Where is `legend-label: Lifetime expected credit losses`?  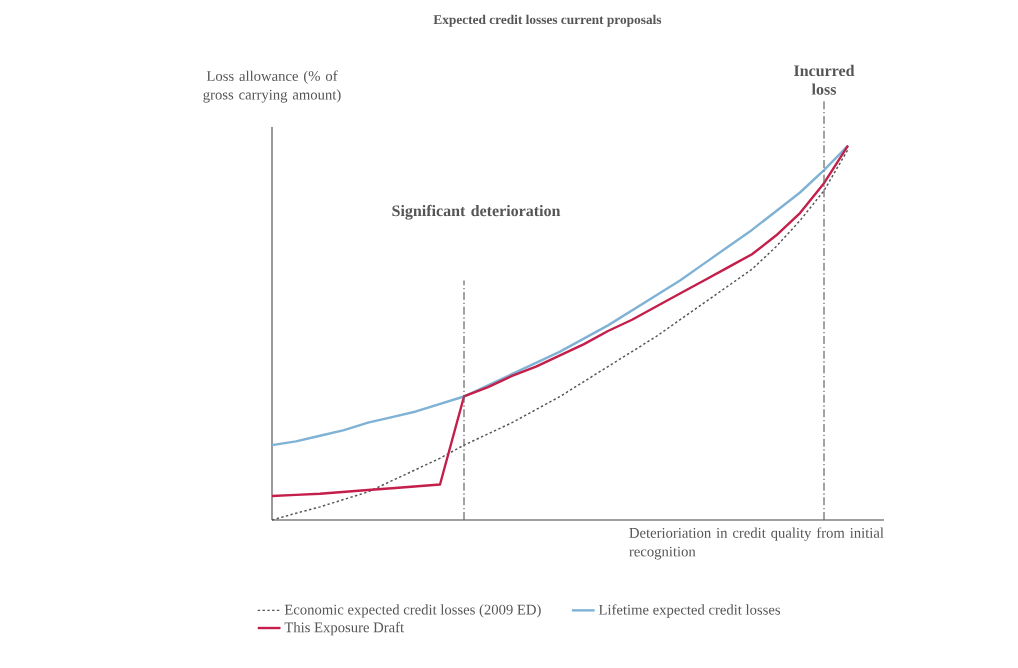 legend-label: Lifetime expected credit losses is located at coordinates (689, 611).